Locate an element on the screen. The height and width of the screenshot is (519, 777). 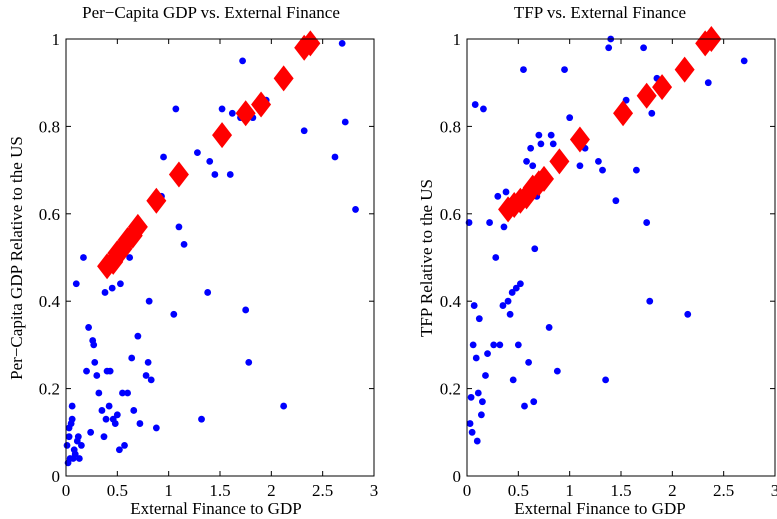
x-tick-label: 0.5 is located at coordinates (117, 490).